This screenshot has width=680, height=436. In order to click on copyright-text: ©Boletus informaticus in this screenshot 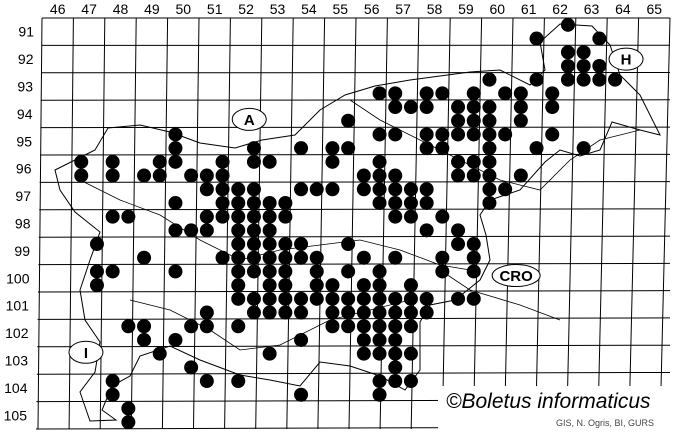, I will do `click(548, 401)`.